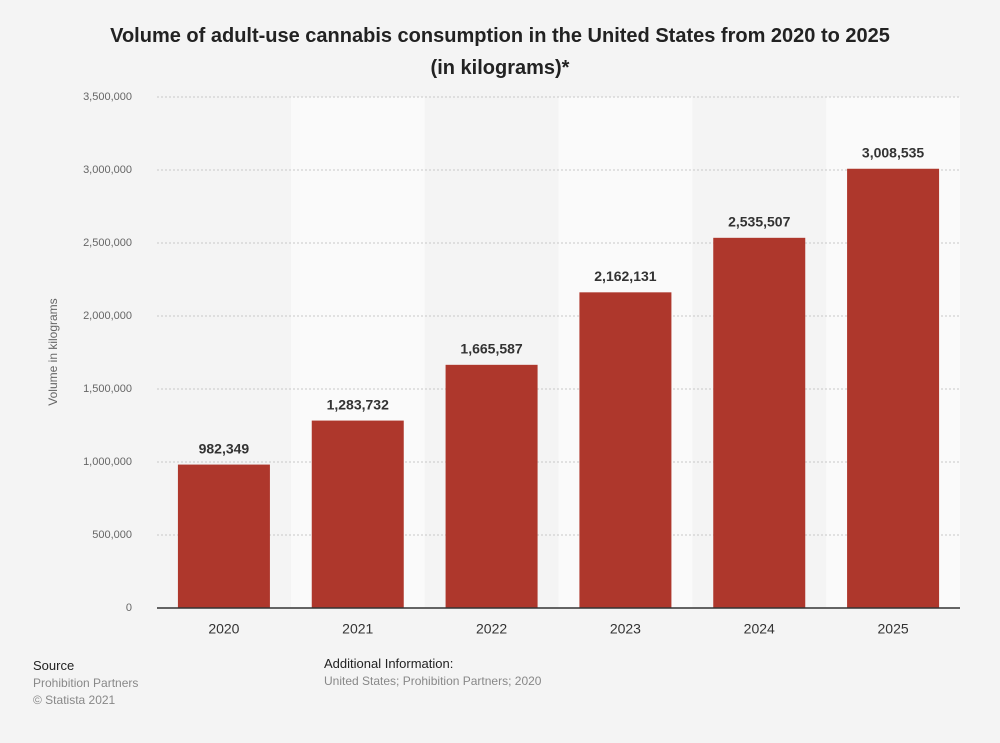  I want to click on x-tick-label: 2020, so click(223, 629).